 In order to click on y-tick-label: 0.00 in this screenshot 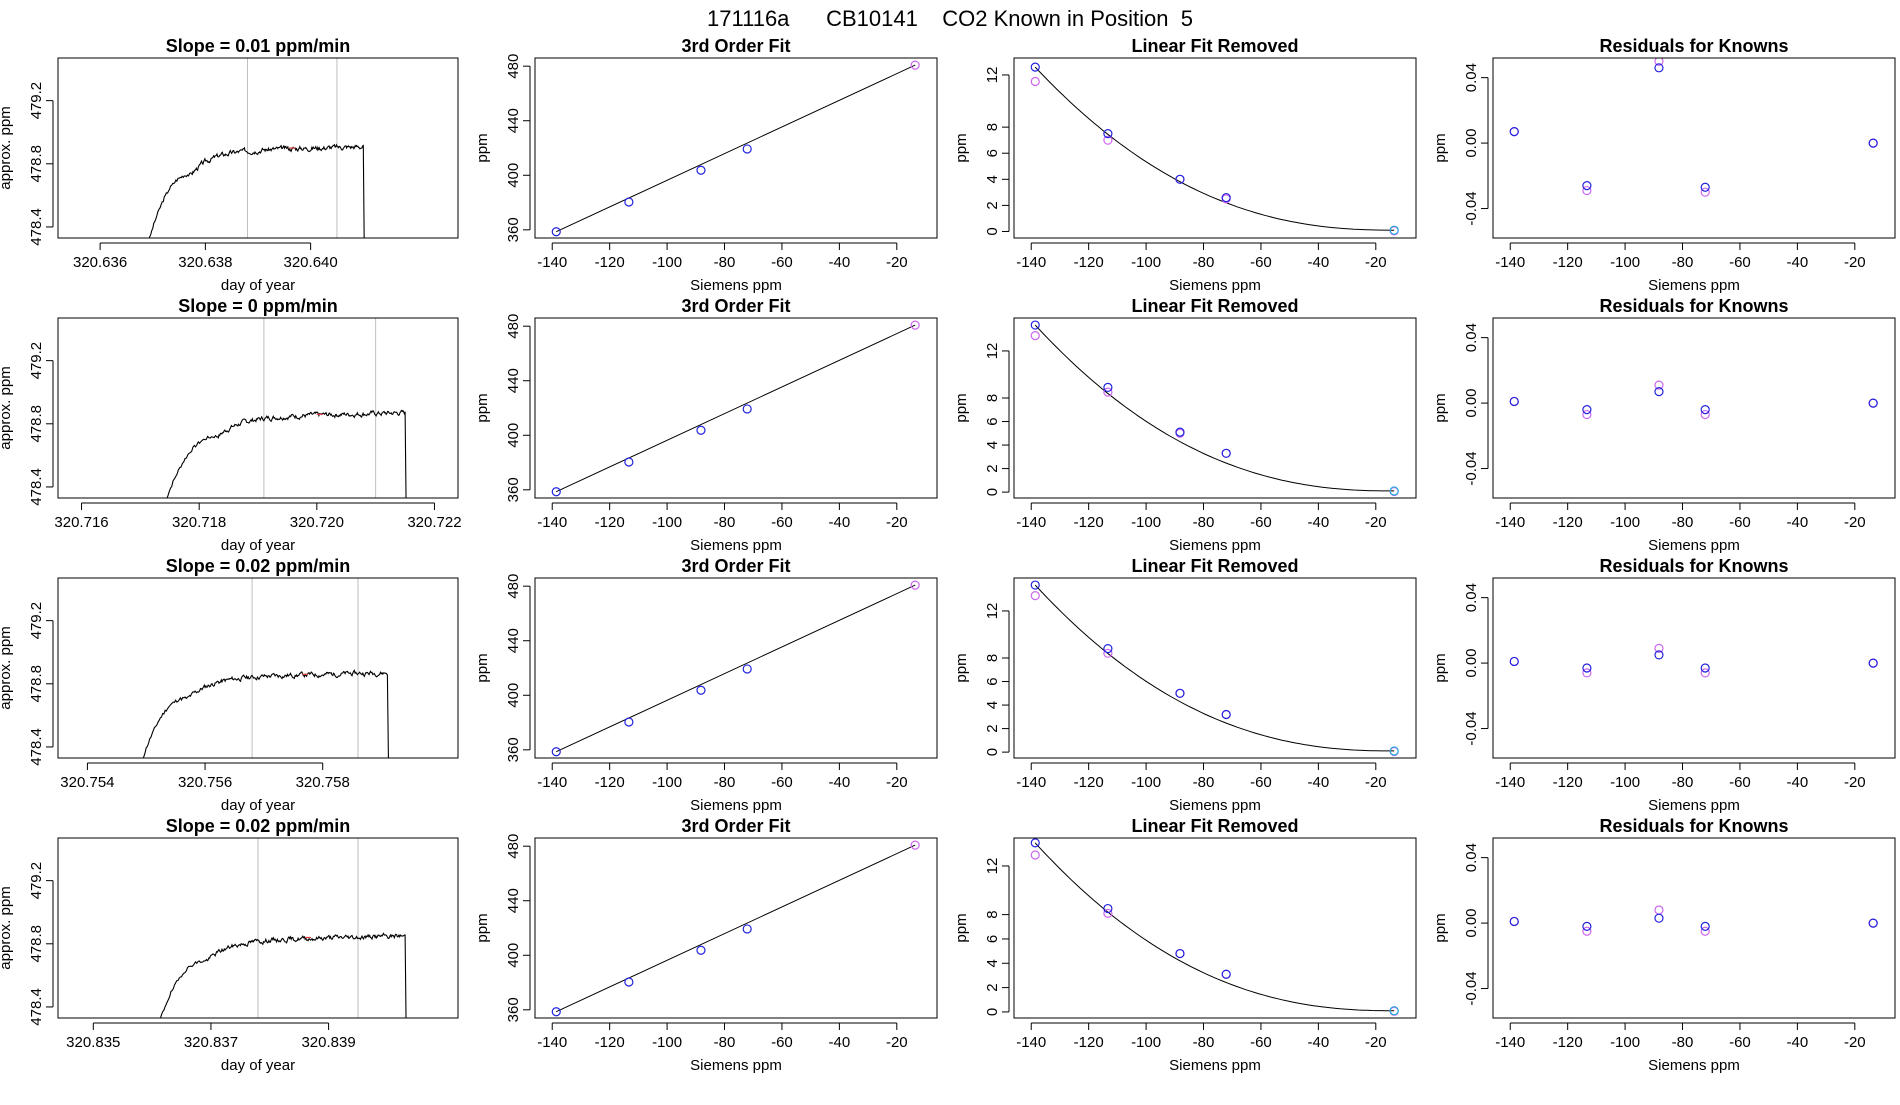, I will do `click(1471, 662)`.